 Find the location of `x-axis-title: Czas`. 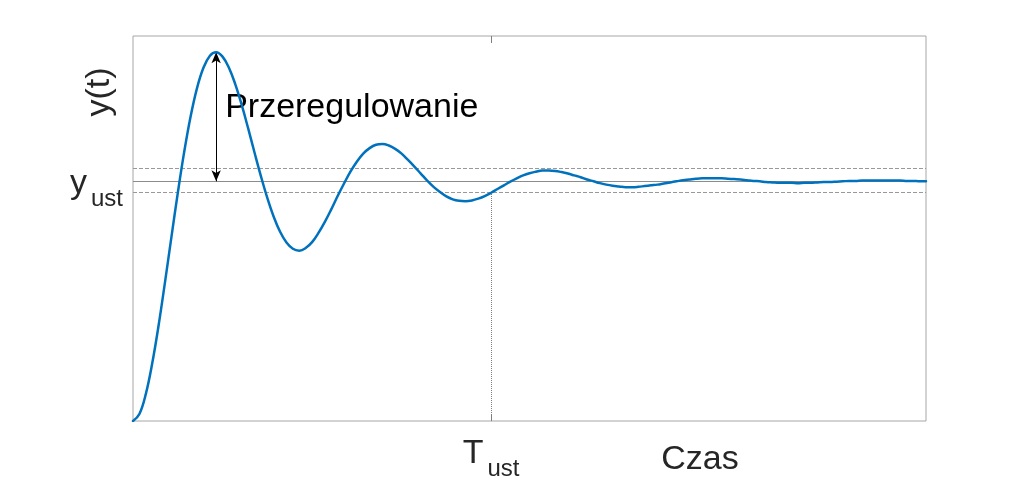

x-axis-title: Czas is located at coordinates (700, 457).